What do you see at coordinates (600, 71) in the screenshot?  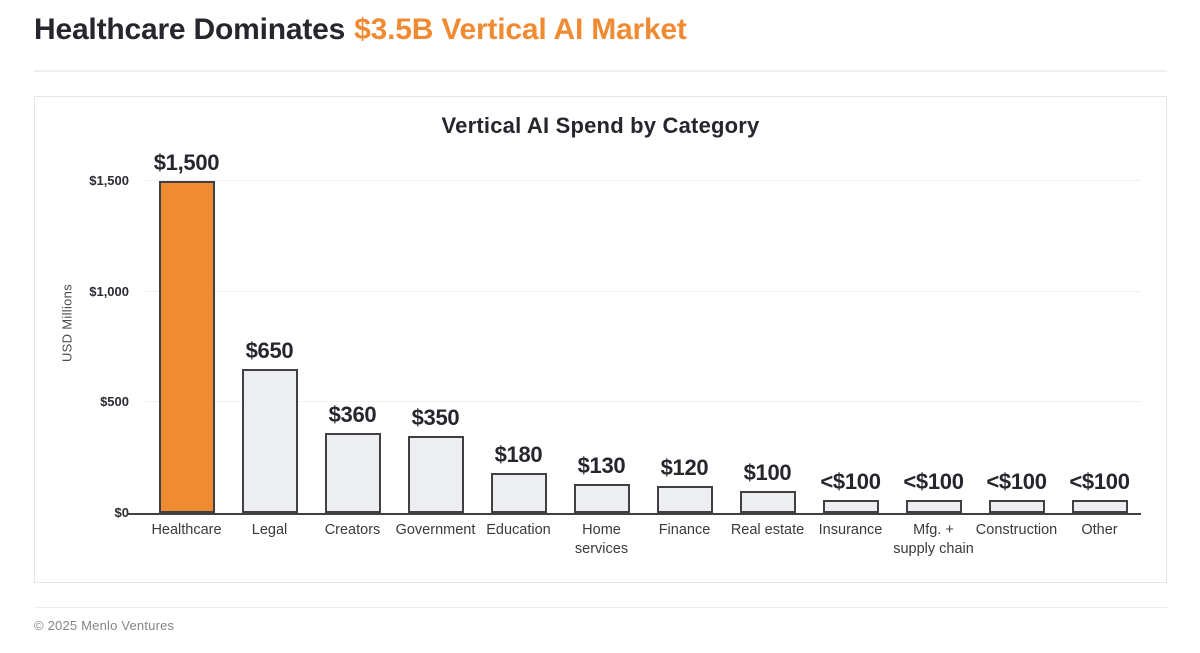 I see `header-divider` at bounding box center [600, 71].